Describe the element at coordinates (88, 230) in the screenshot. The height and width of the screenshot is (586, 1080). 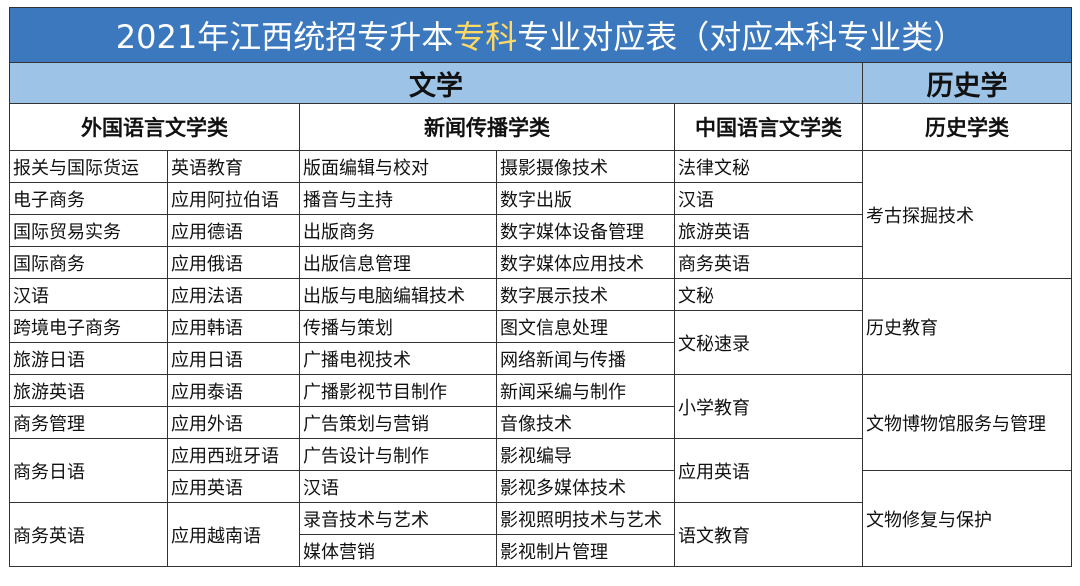
I see `major-cell: 国际贸易实务` at that location.